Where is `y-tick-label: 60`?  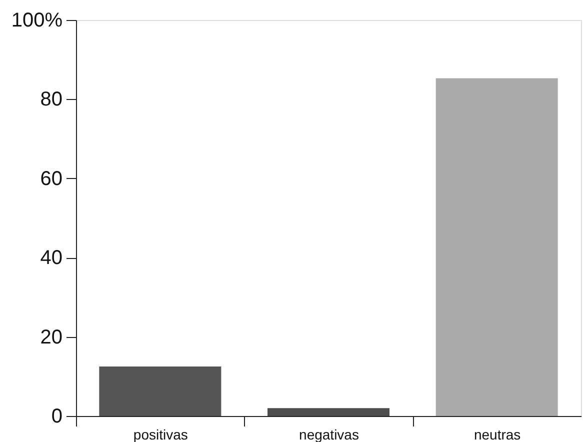 y-tick-label: 60 is located at coordinates (51, 179).